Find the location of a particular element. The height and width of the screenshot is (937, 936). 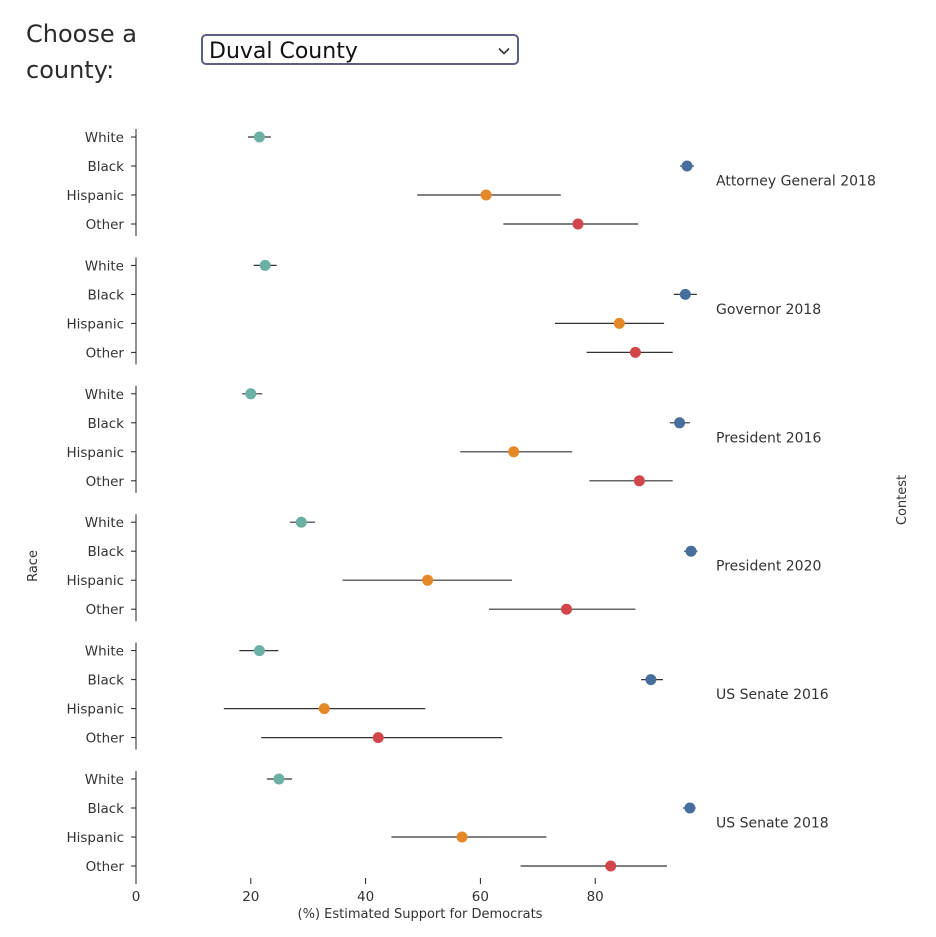

county-select-value: Duval County is located at coordinates (283, 51).